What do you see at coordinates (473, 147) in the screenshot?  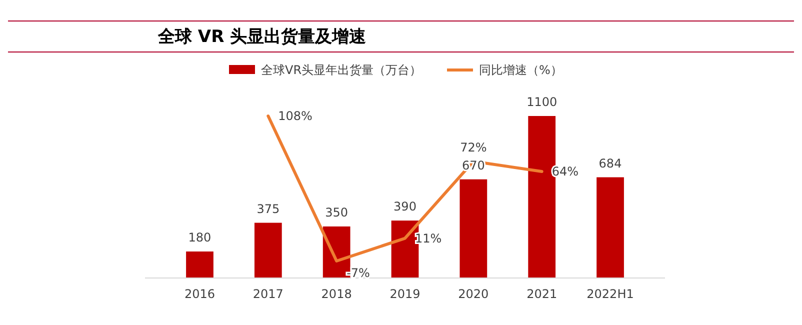 I see `data-label: 72%` at bounding box center [473, 147].